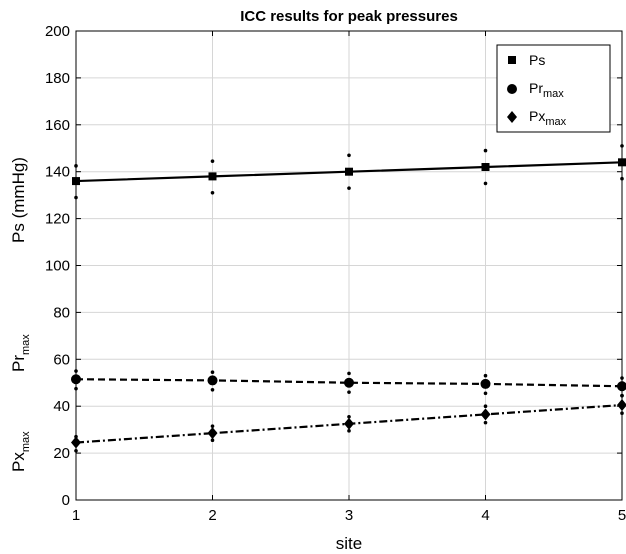 The width and height of the screenshot is (626, 554). What do you see at coordinates (61, 453) in the screenshot?
I see `y-tick-label: 20` at bounding box center [61, 453].